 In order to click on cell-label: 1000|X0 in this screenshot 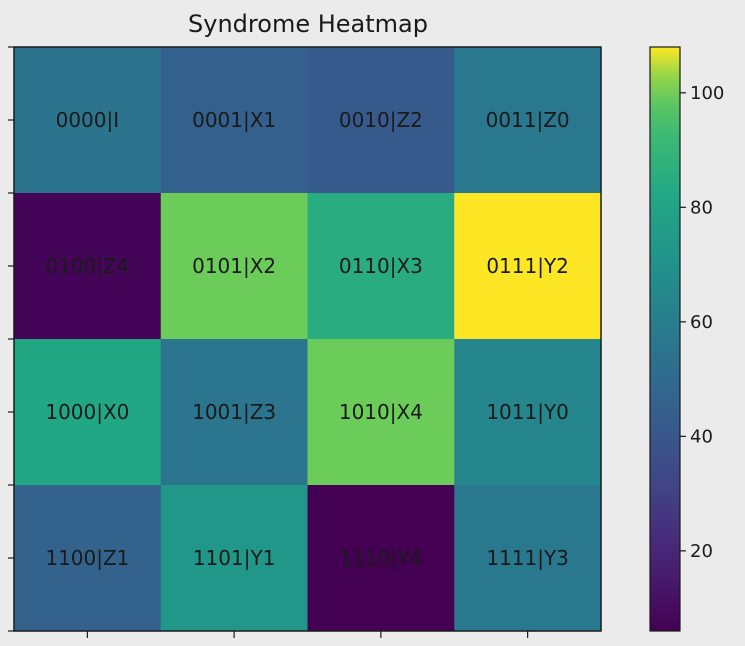, I will do `click(87, 412)`.